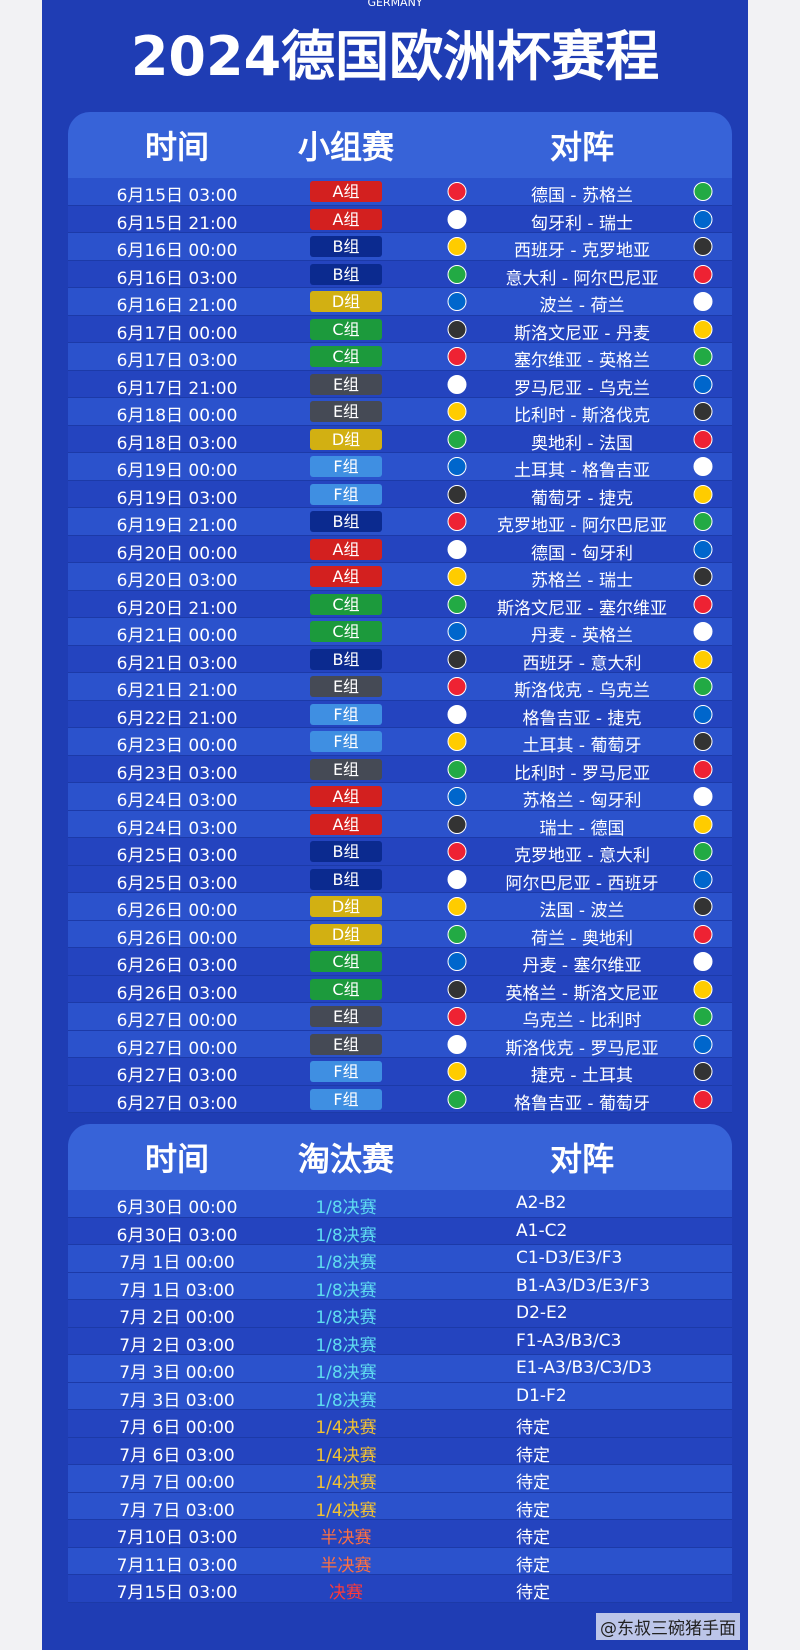 This screenshot has width=800, height=1650. What do you see at coordinates (400, 1424) in the screenshot?
I see `table-row: 7月 6日 00:00 1/4决赛 待定` at bounding box center [400, 1424].